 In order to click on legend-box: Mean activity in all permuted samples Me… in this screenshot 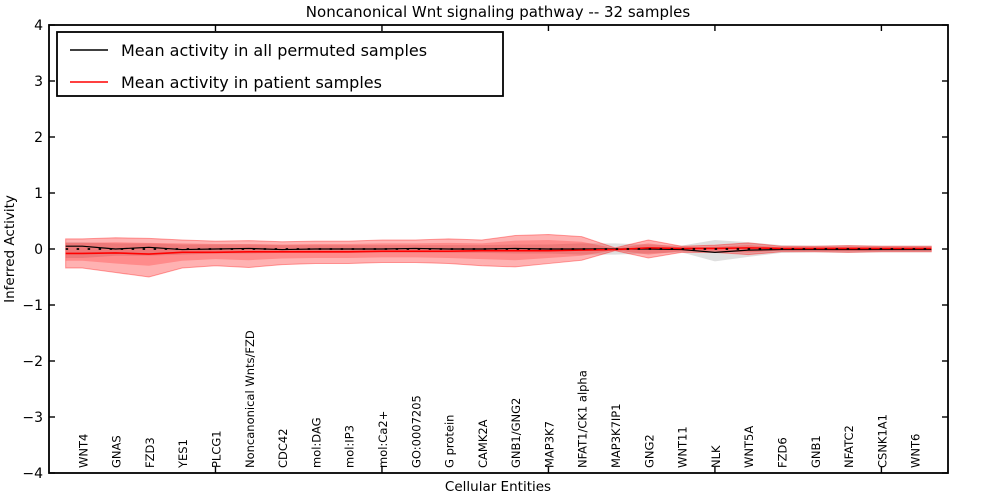, I will do `click(280, 64)`.